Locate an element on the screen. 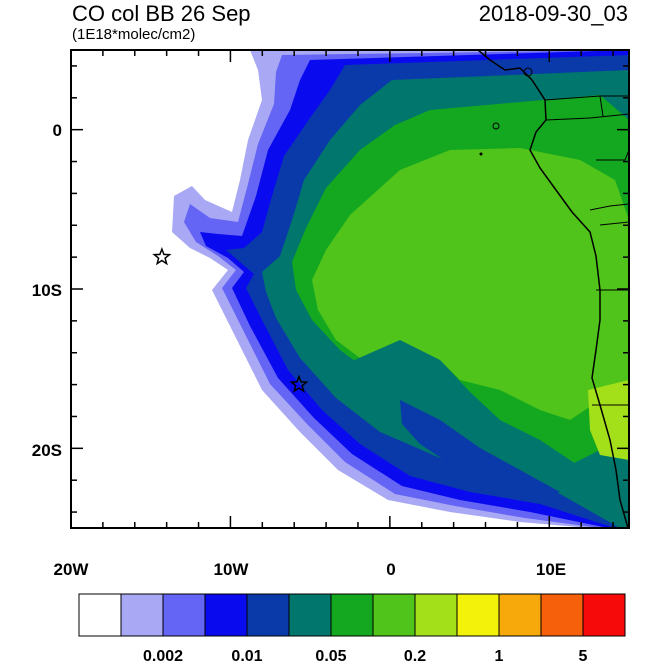 The width and height of the screenshot is (650, 667). markers-layer is located at coordinates (230, 319).